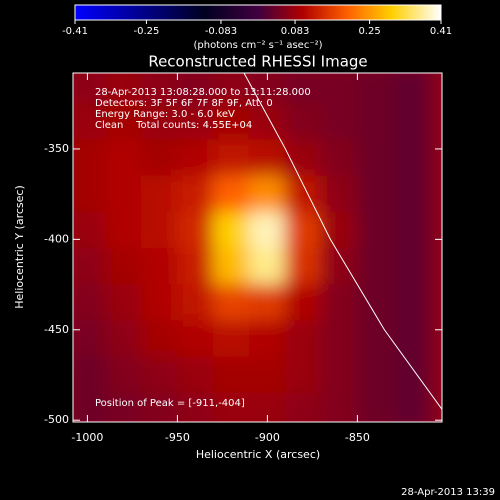 This screenshot has height=500, width=500. I want to click on x-tick-label: -850, so click(357, 437).